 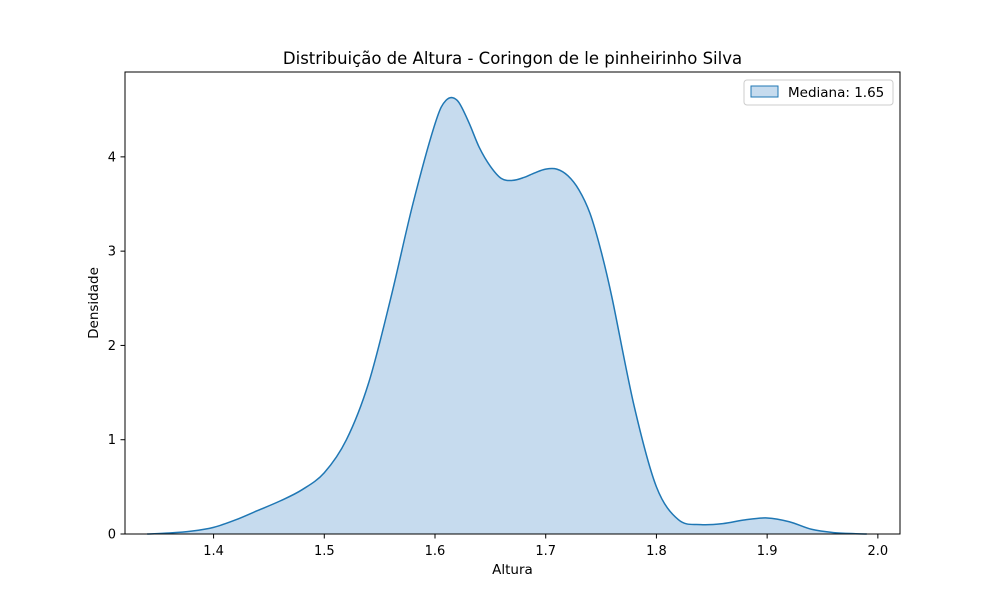 What do you see at coordinates (764, 91) in the screenshot?
I see `legend-swatch` at bounding box center [764, 91].